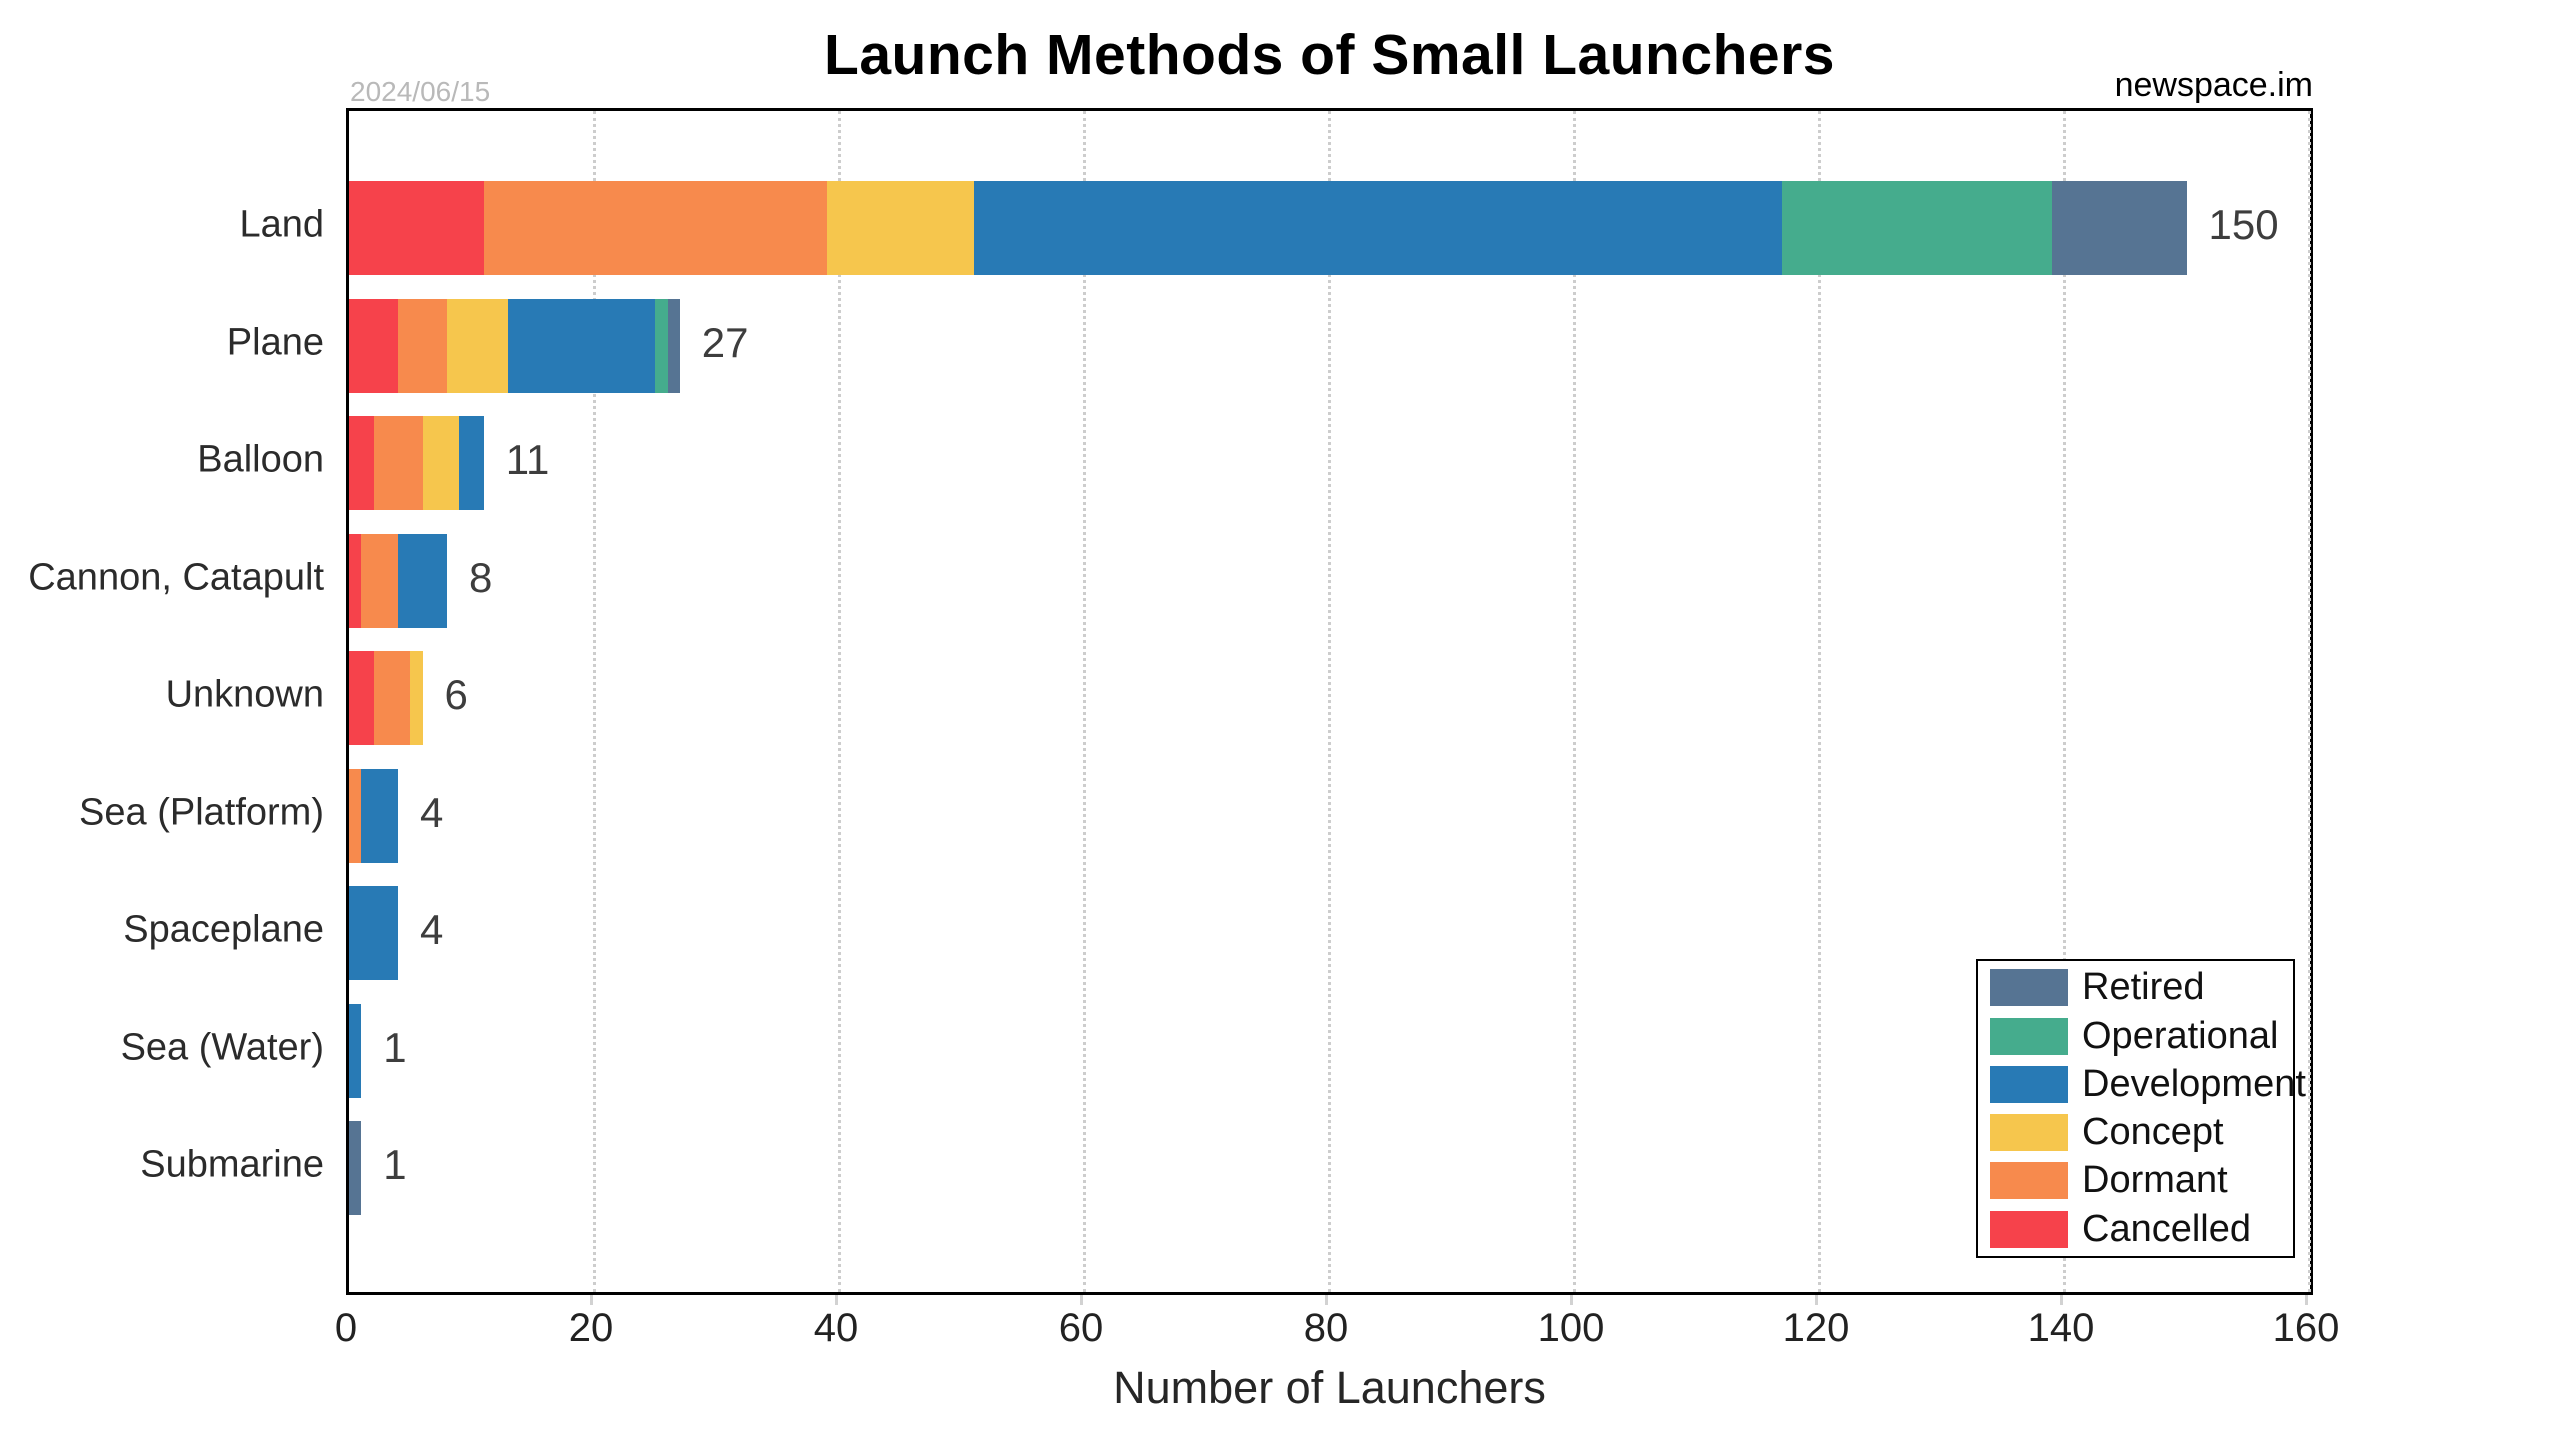 This screenshot has width=2560, height=1440. Describe the element at coordinates (201, 812) in the screenshot. I see `category-label: Sea (Platform)` at that location.